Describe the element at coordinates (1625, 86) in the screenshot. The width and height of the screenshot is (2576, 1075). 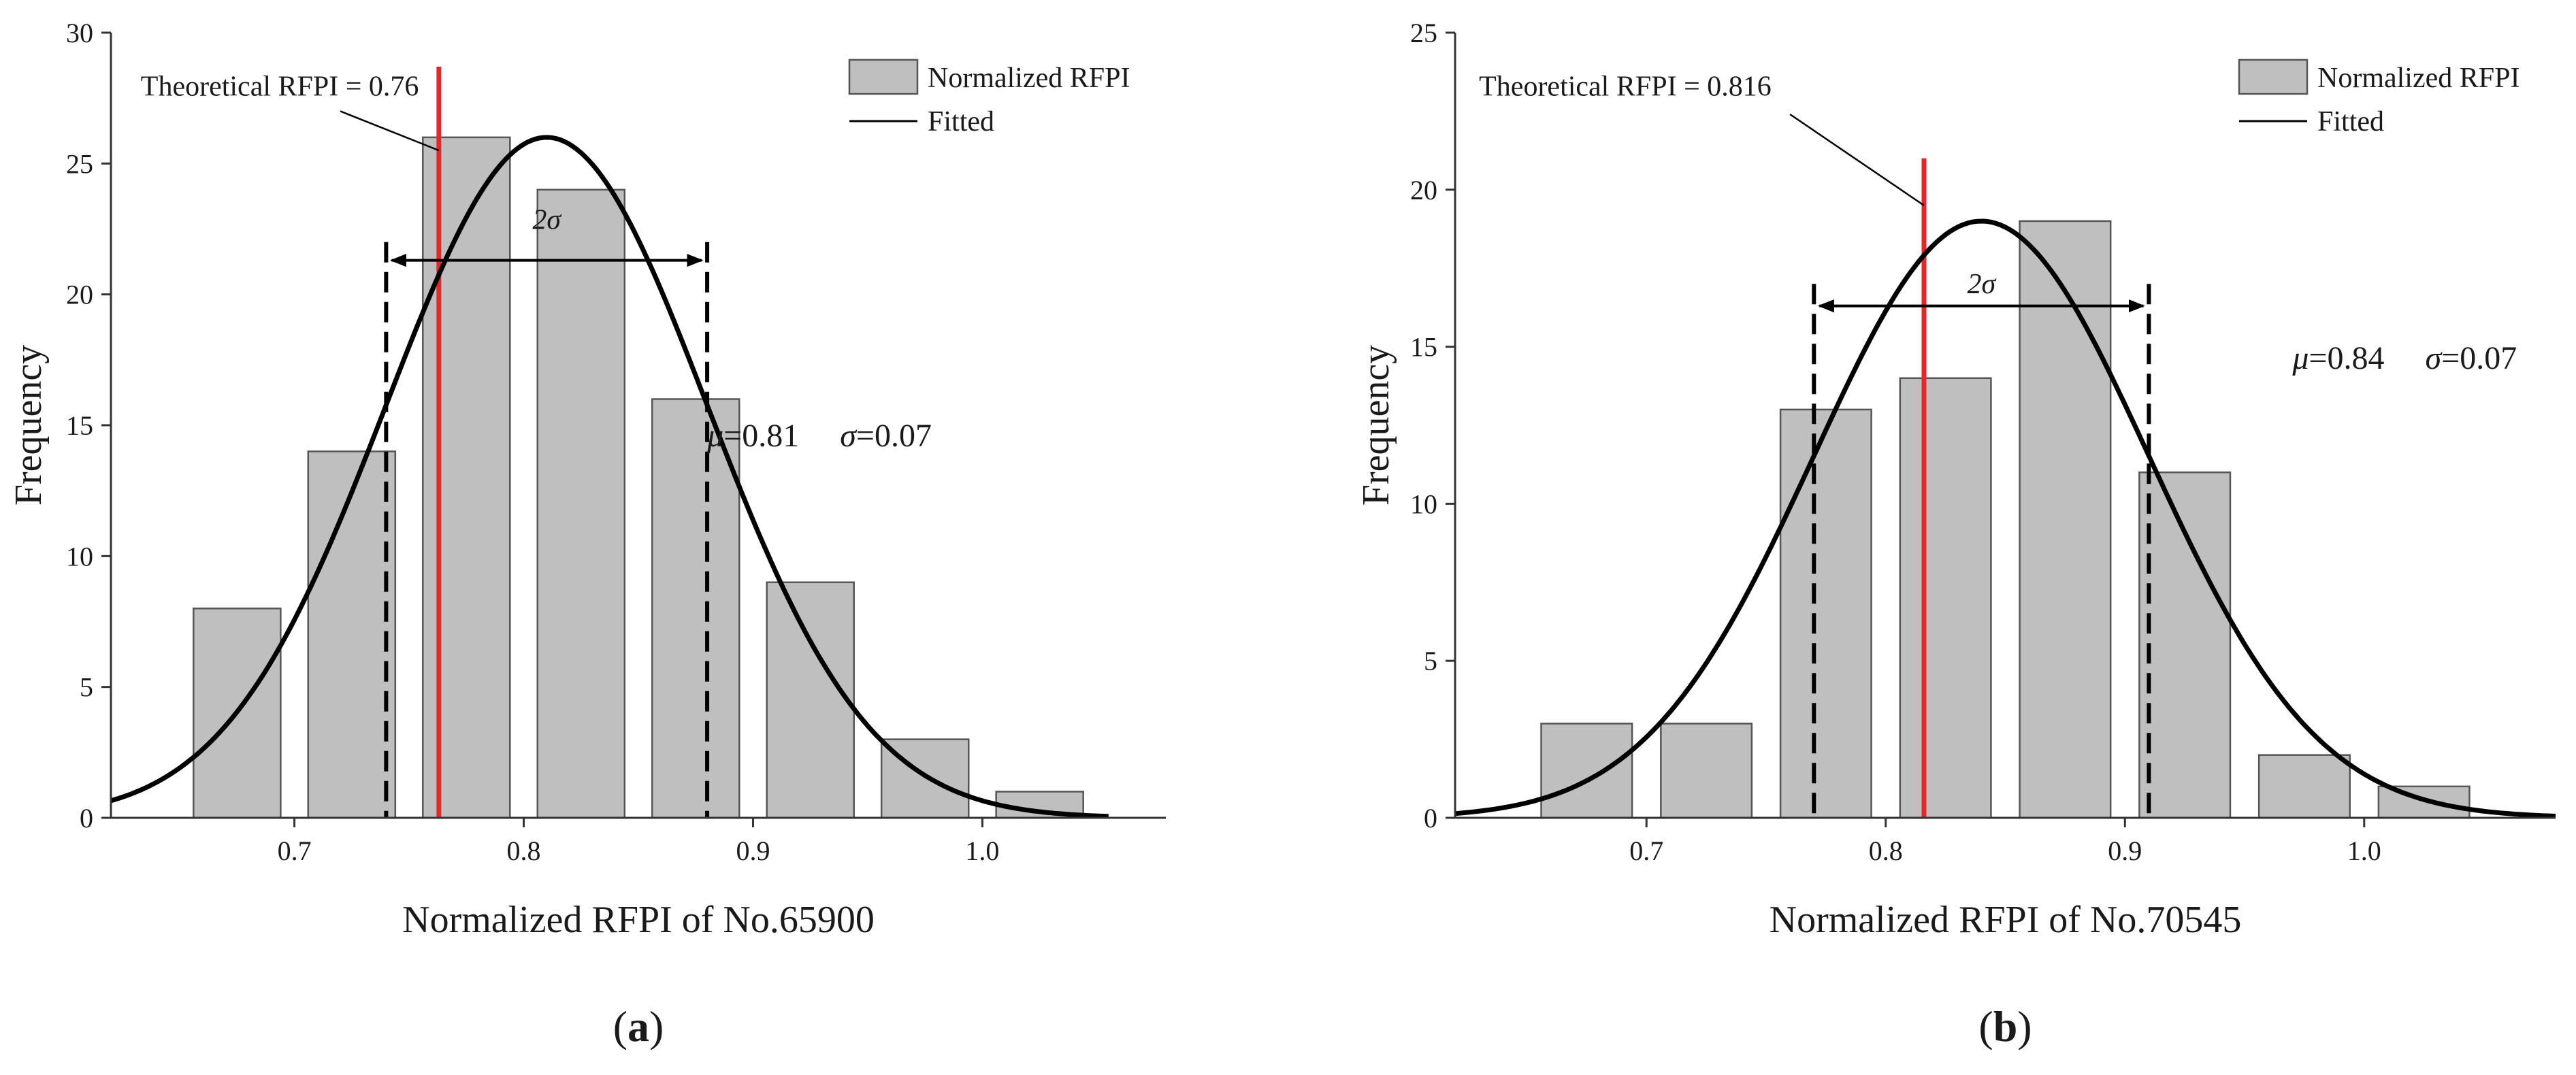
I see `theoretical-label: Theoretical RFPI = 0.816` at that location.